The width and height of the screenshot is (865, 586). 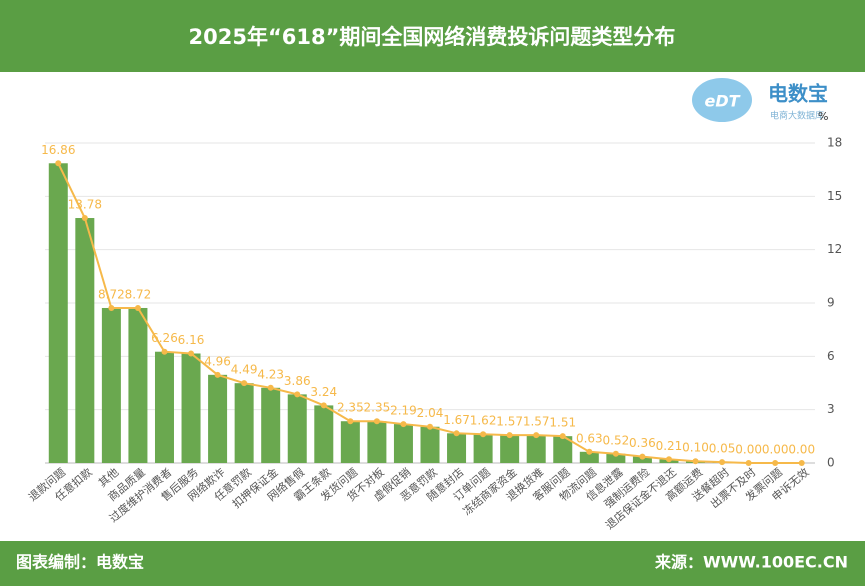 What do you see at coordinates (191, 340) in the screenshot?
I see `value-label: 6.16` at bounding box center [191, 340].